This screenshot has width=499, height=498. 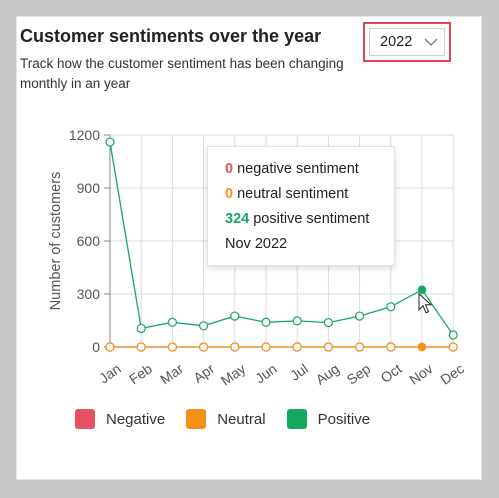 I want to click on legend-item-negative: Negative, so click(x=120, y=419).